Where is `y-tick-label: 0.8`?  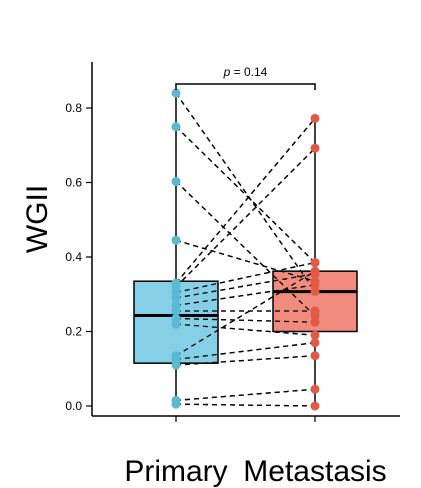
y-tick-label: 0.8 is located at coordinates (73, 108).